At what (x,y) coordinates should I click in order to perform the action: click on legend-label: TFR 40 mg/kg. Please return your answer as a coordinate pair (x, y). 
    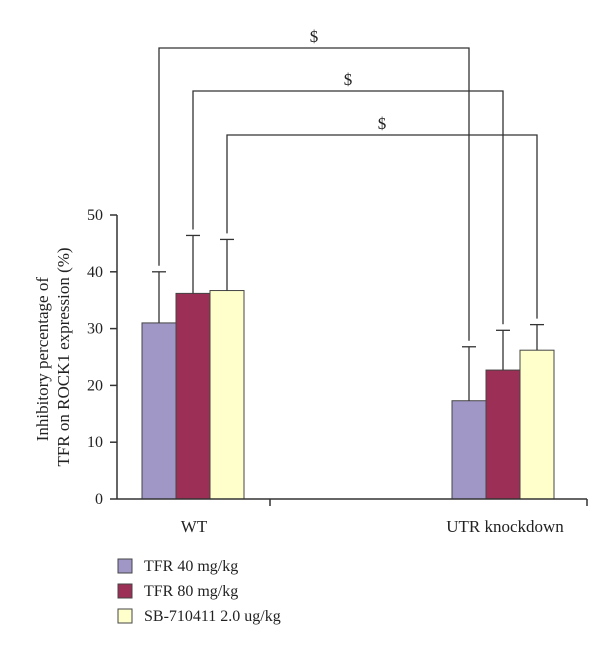
    Looking at the image, I should click on (191, 566).